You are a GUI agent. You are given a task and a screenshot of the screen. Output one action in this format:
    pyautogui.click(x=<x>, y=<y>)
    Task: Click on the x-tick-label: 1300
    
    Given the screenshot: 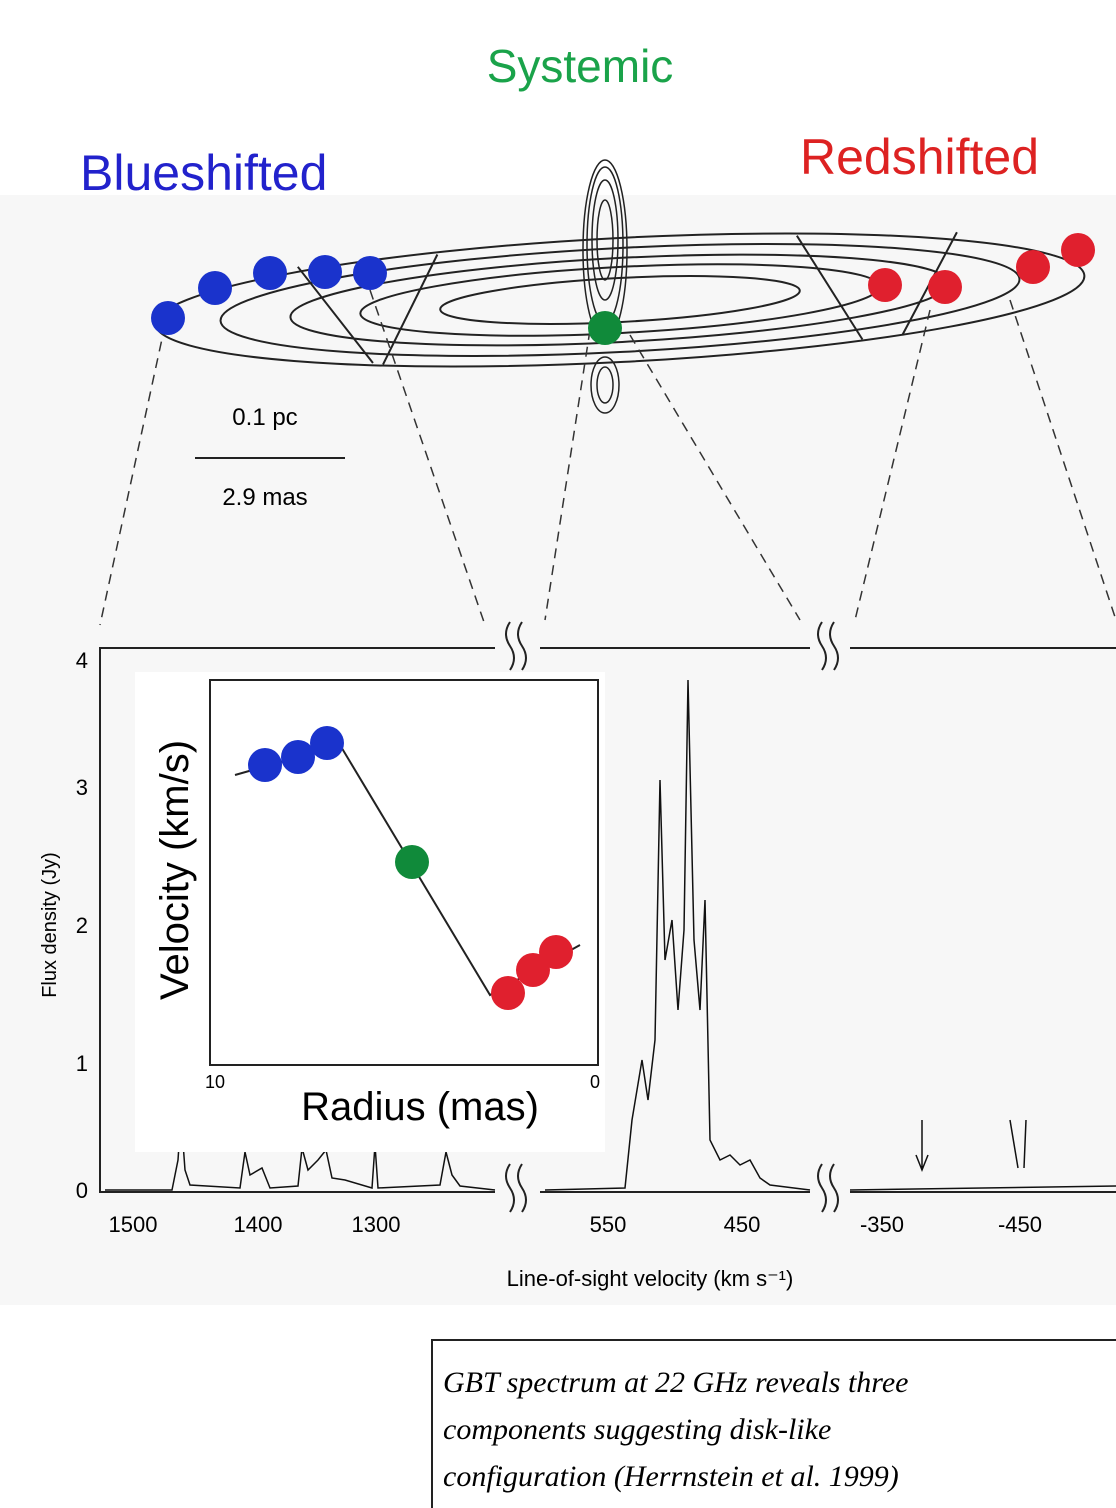 What is the action you would take?
    pyautogui.click(x=376, y=1224)
    